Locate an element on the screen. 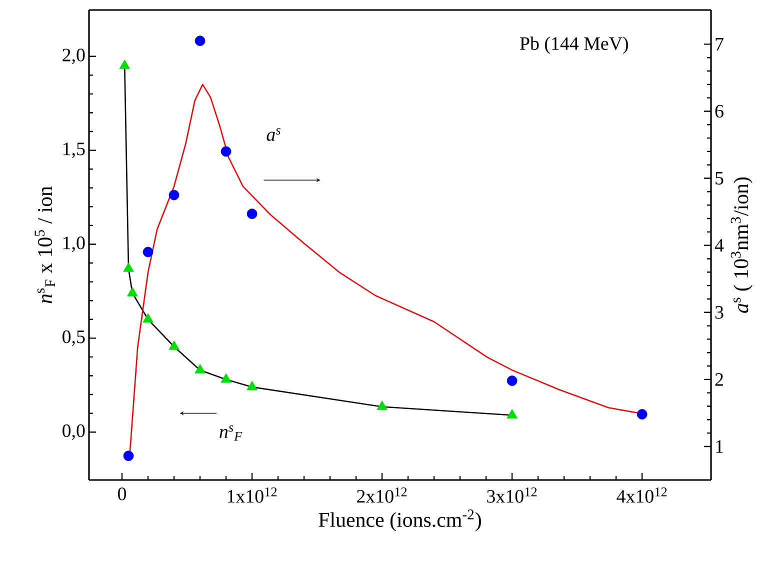 This screenshot has height=561, width=776. y2-tick-label: 3 is located at coordinates (719, 312).